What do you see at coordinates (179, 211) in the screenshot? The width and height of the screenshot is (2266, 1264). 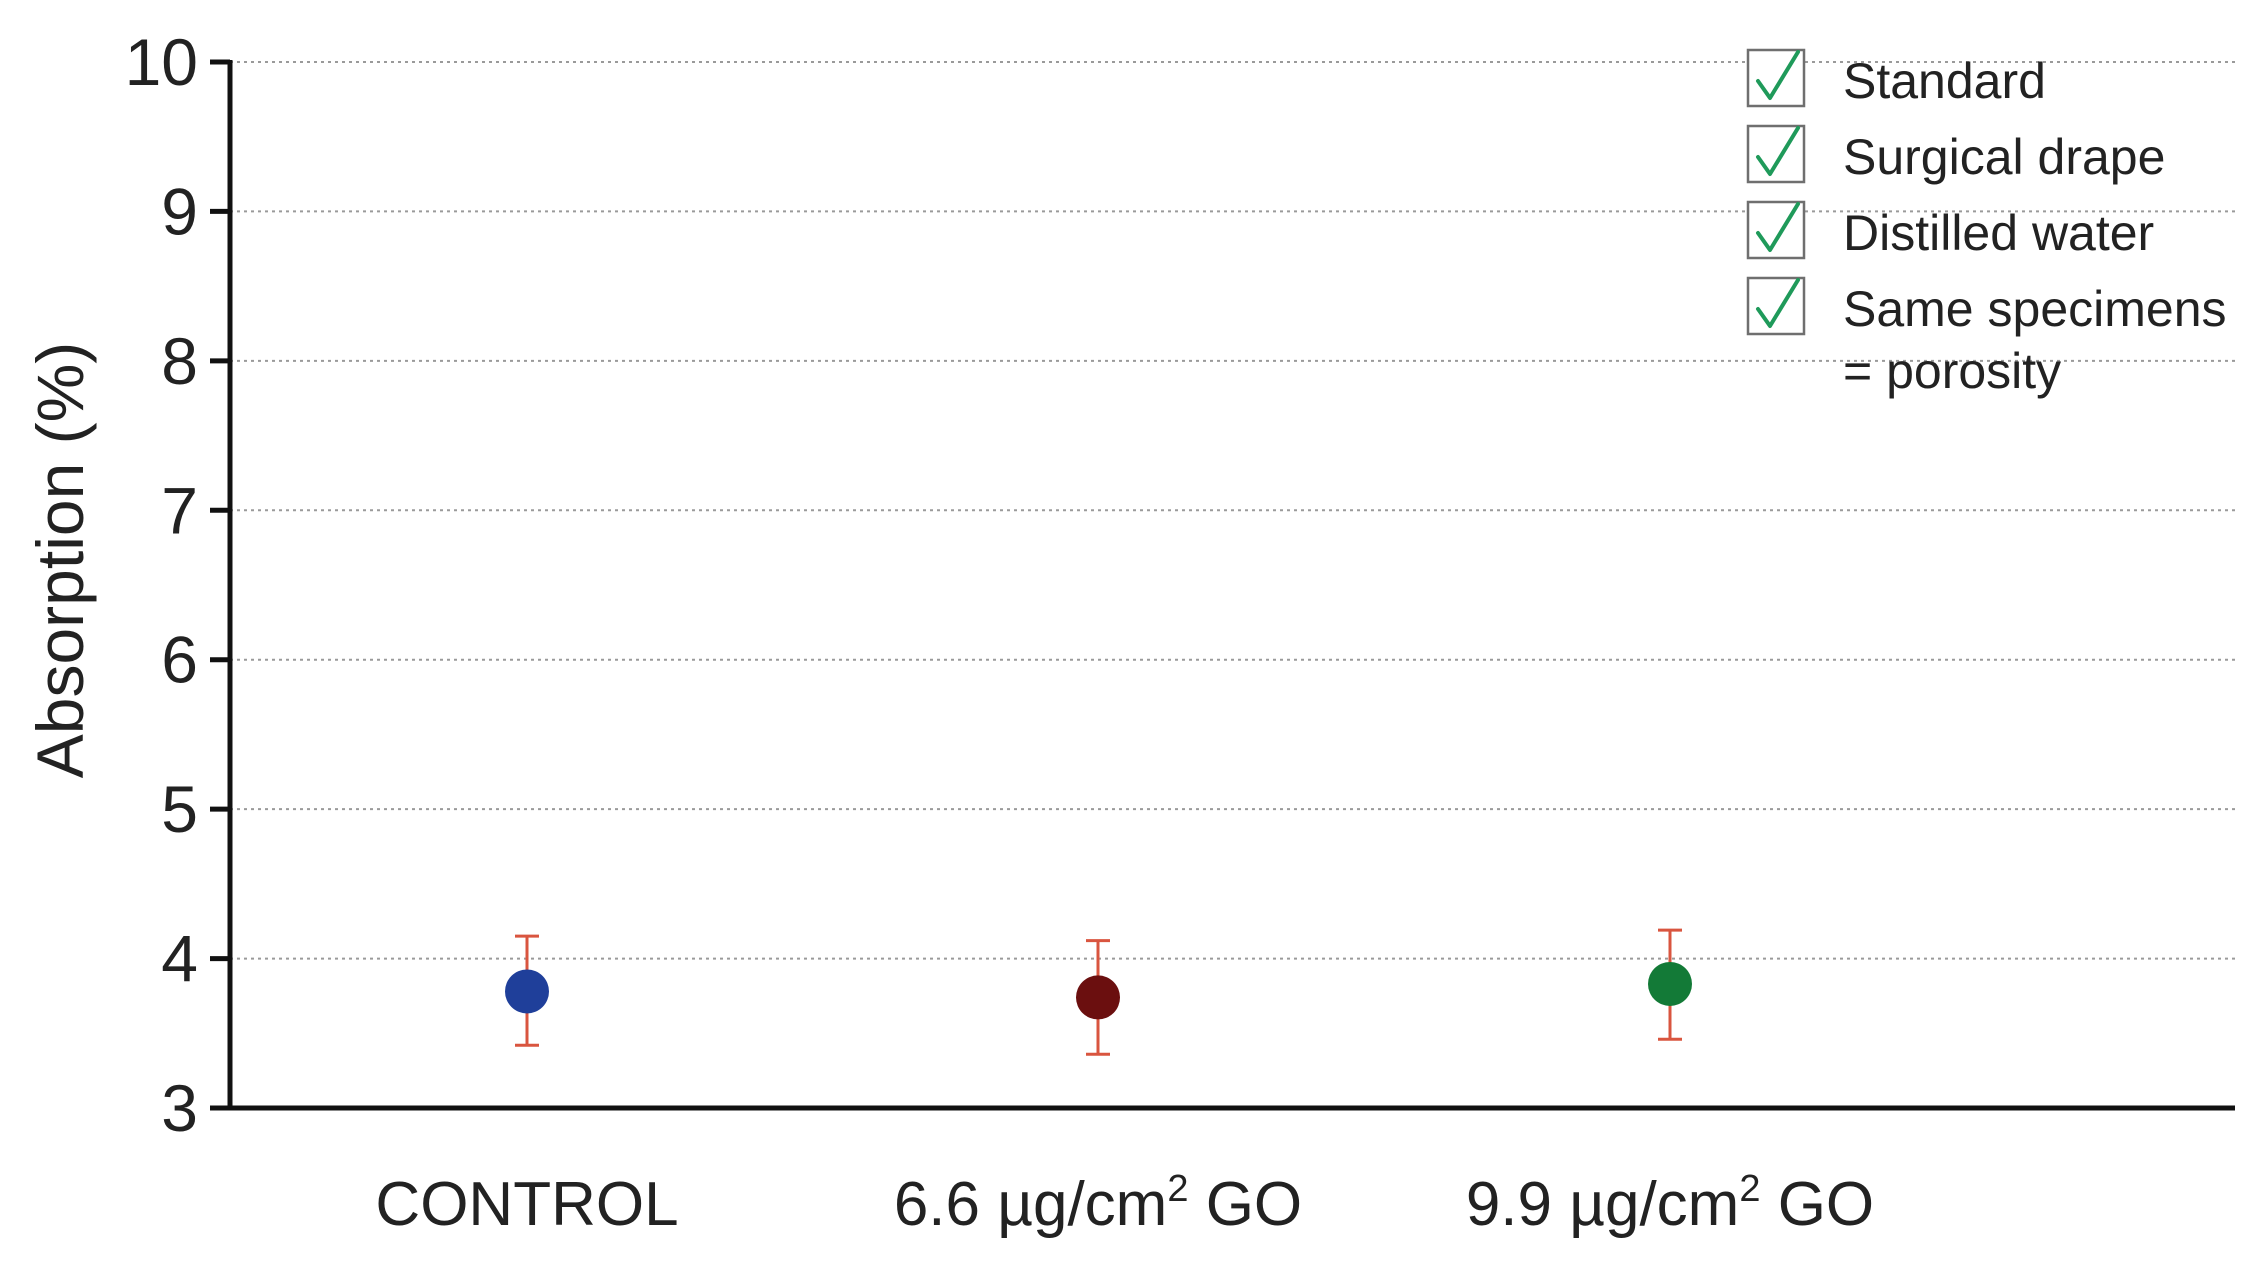 I see `y-tick-label-9: 9` at bounding box center [179, 211].